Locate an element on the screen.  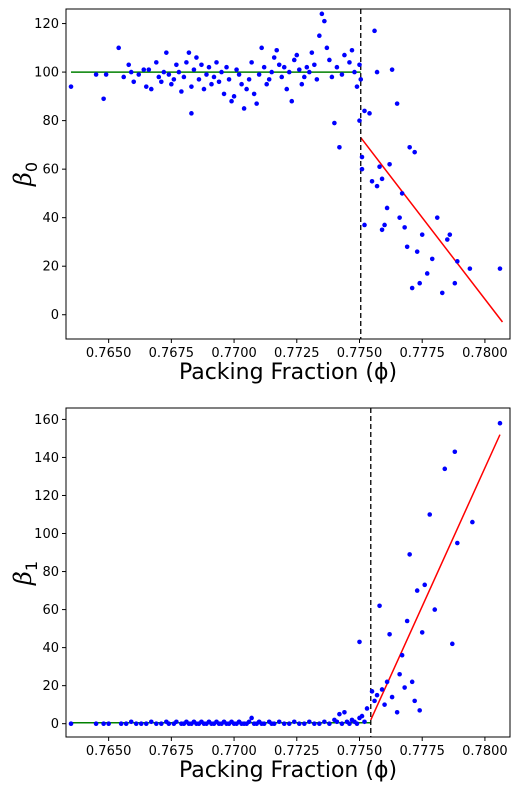
y-tick-label: 60 is located at coordinates (50, 170).